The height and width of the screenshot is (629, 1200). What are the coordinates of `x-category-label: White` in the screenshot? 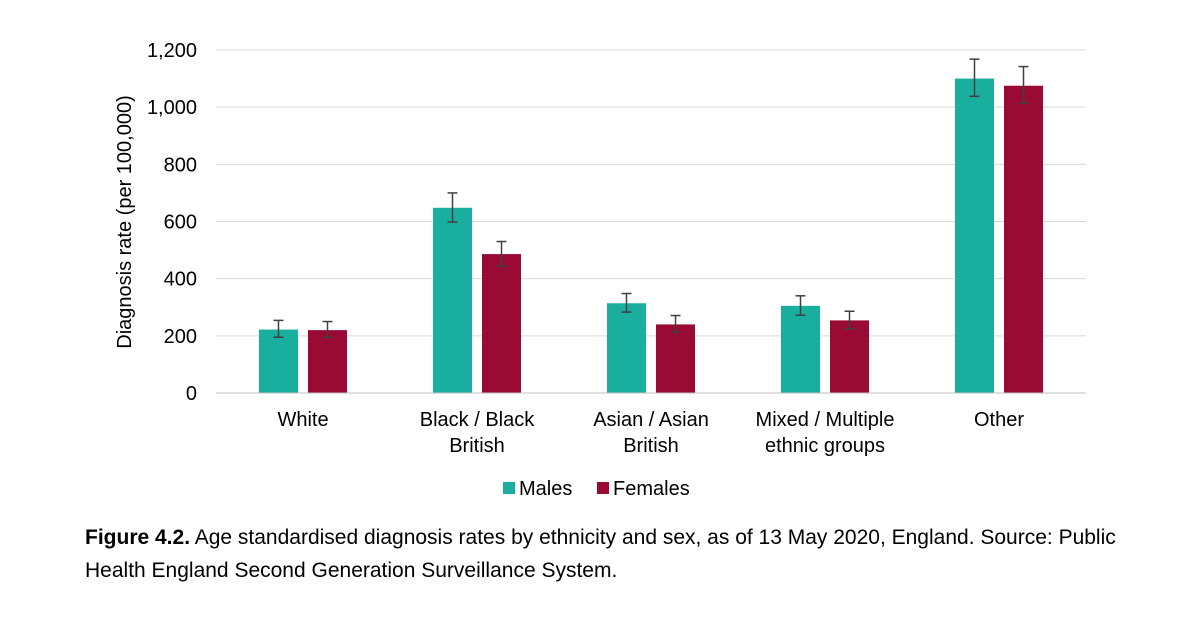 It's located at (302, 420).